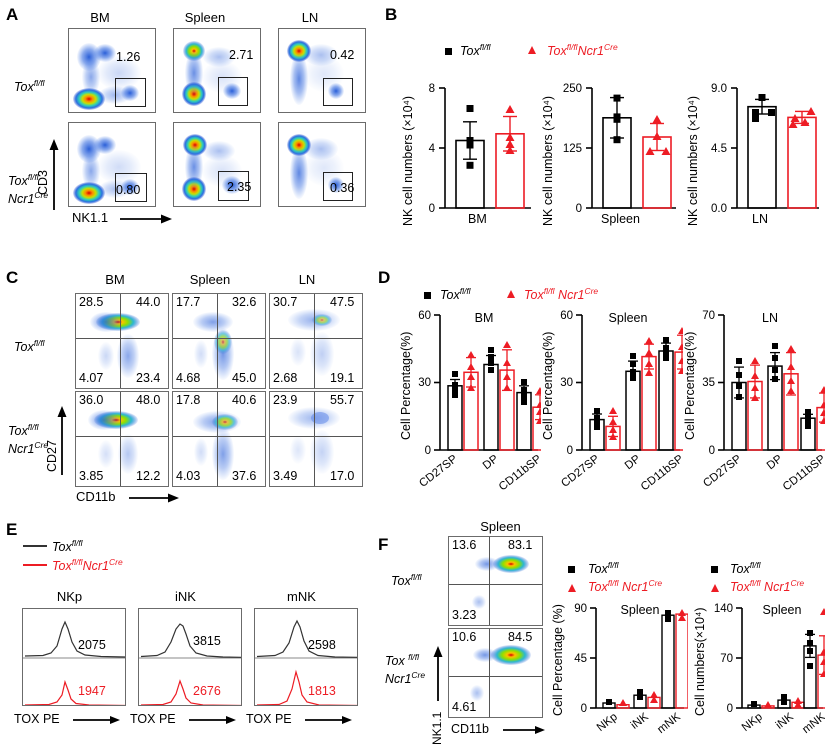 This screenshot has width=825, height=755. I want to click on panelE-x-axis-label-3: TOX PE, so click(269, 719).